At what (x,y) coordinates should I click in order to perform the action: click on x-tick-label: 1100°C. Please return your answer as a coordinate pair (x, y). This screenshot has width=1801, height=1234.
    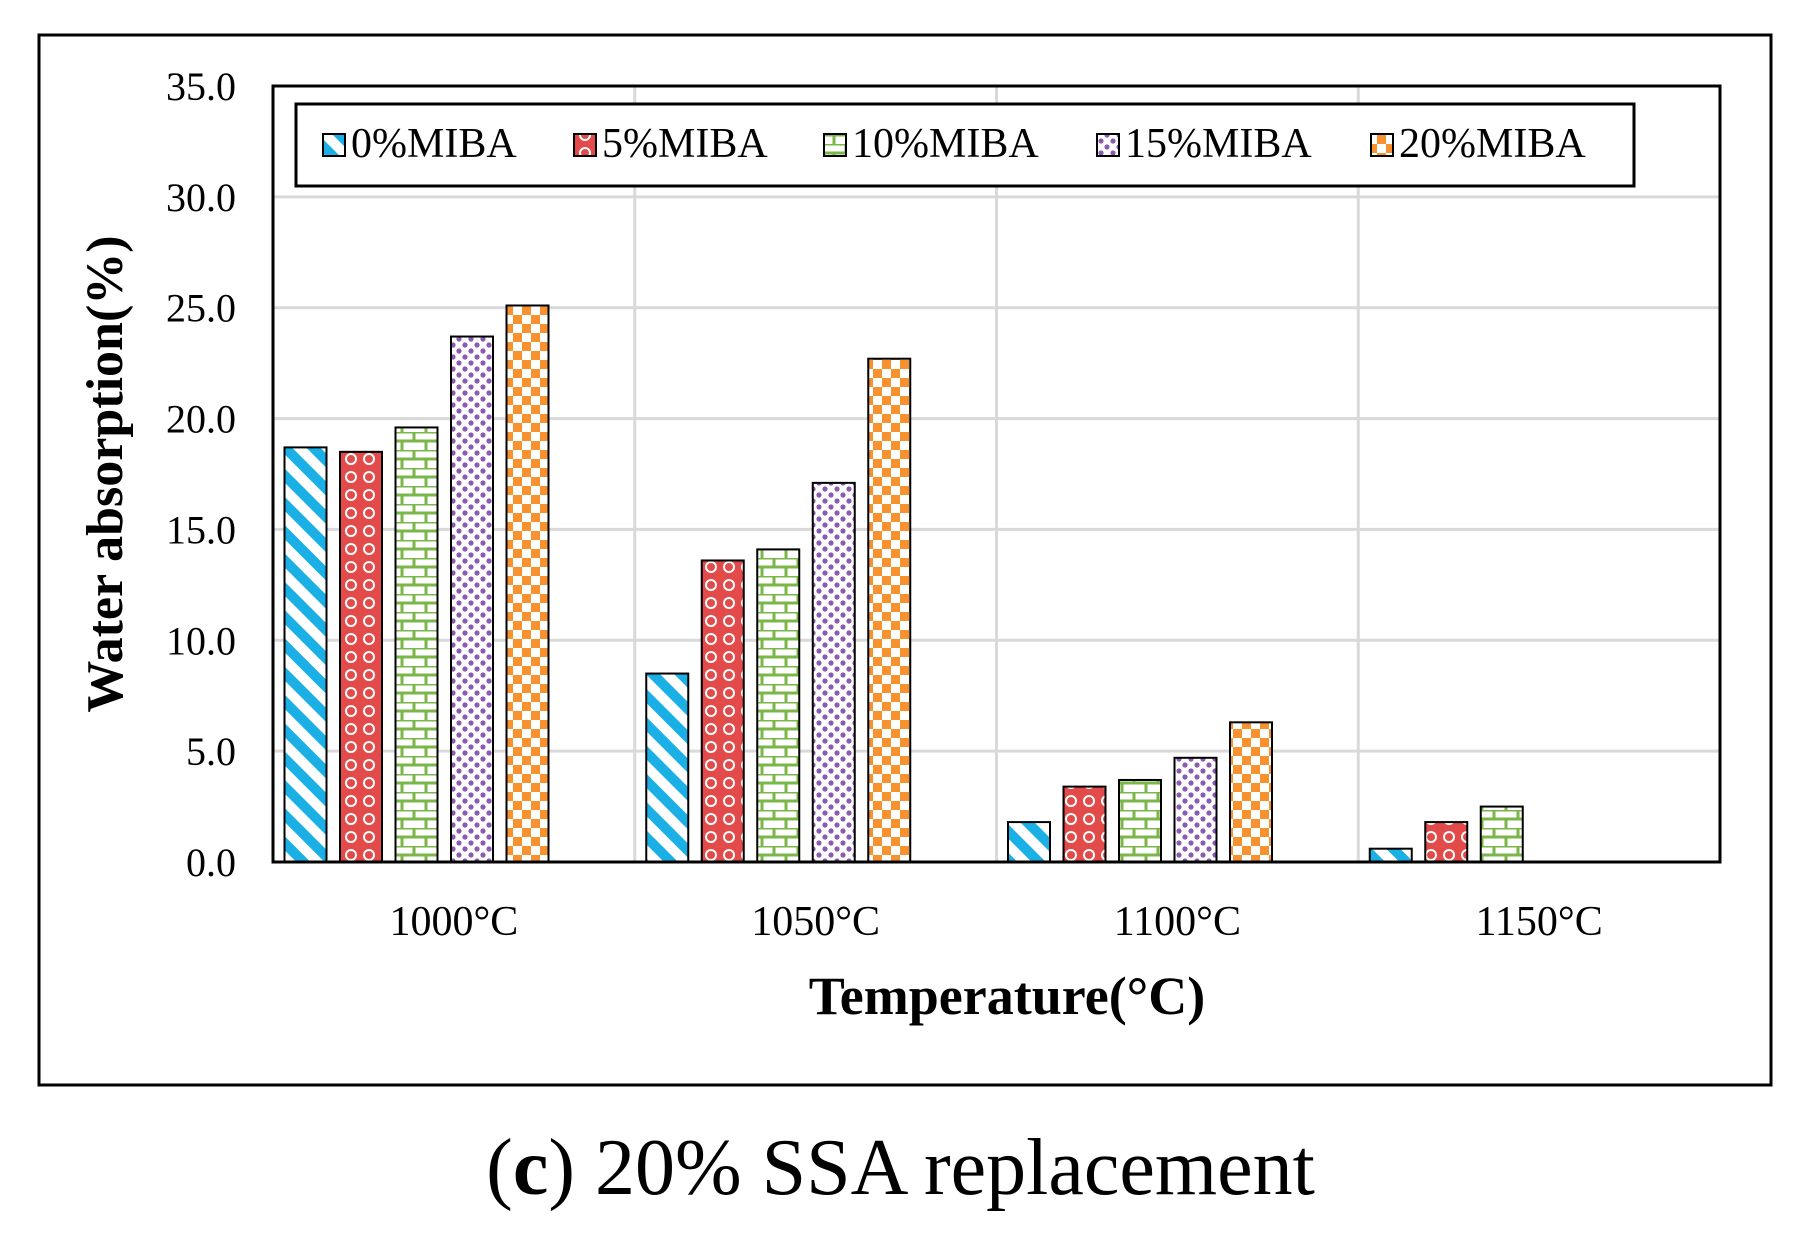
    Looking at the image, I should click on (1177, 922).